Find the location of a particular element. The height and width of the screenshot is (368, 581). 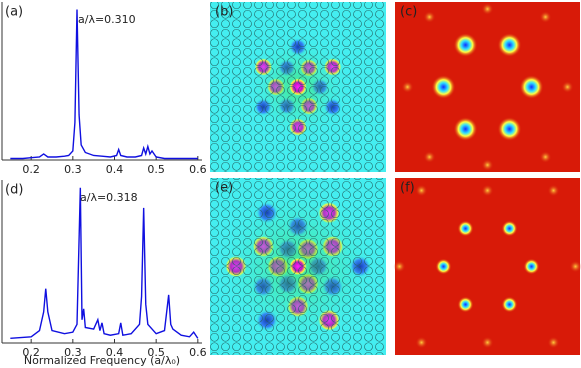

panel-label: (d) is located at coordinates (14, 190).